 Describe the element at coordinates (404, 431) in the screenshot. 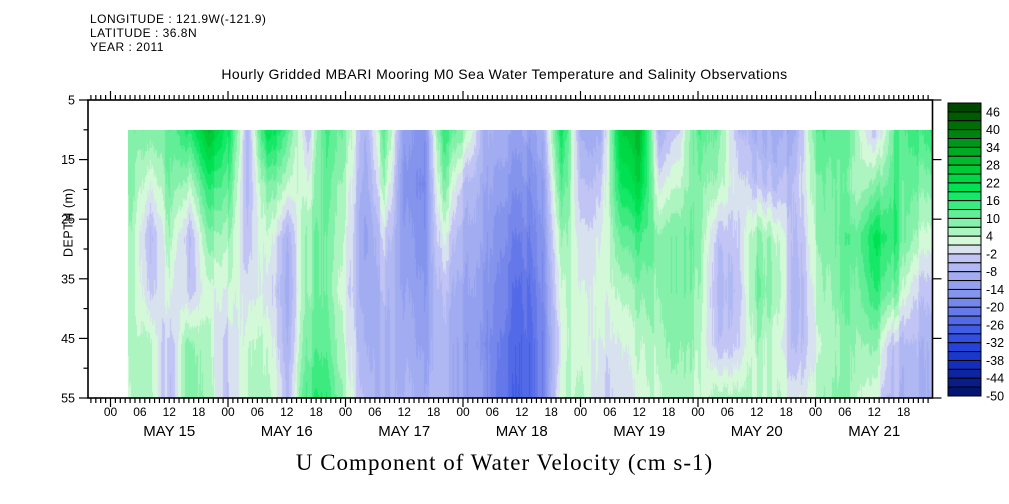

I see `svg-text: MAY 17` at that location.